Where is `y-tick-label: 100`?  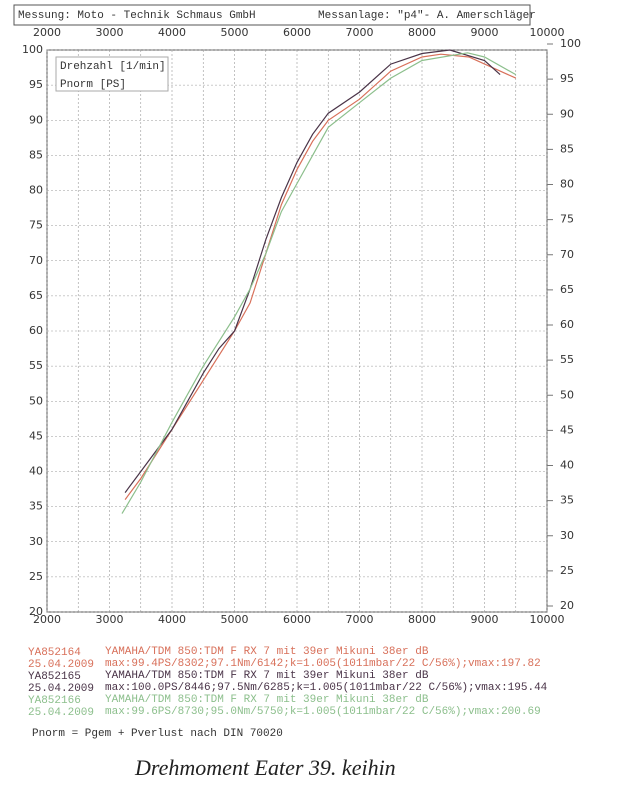
y-tick-label: 100 is located at coordinates (32, 49).